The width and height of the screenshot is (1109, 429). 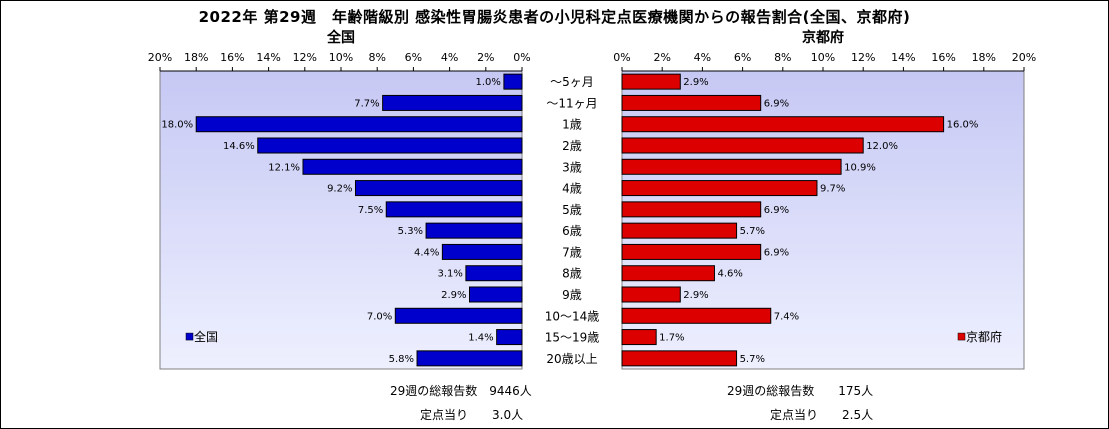 What do you see at coordinates (823, 38) in the screenshot?
I see `right-panel-title: 京都府` at bounding box center [823, 38].